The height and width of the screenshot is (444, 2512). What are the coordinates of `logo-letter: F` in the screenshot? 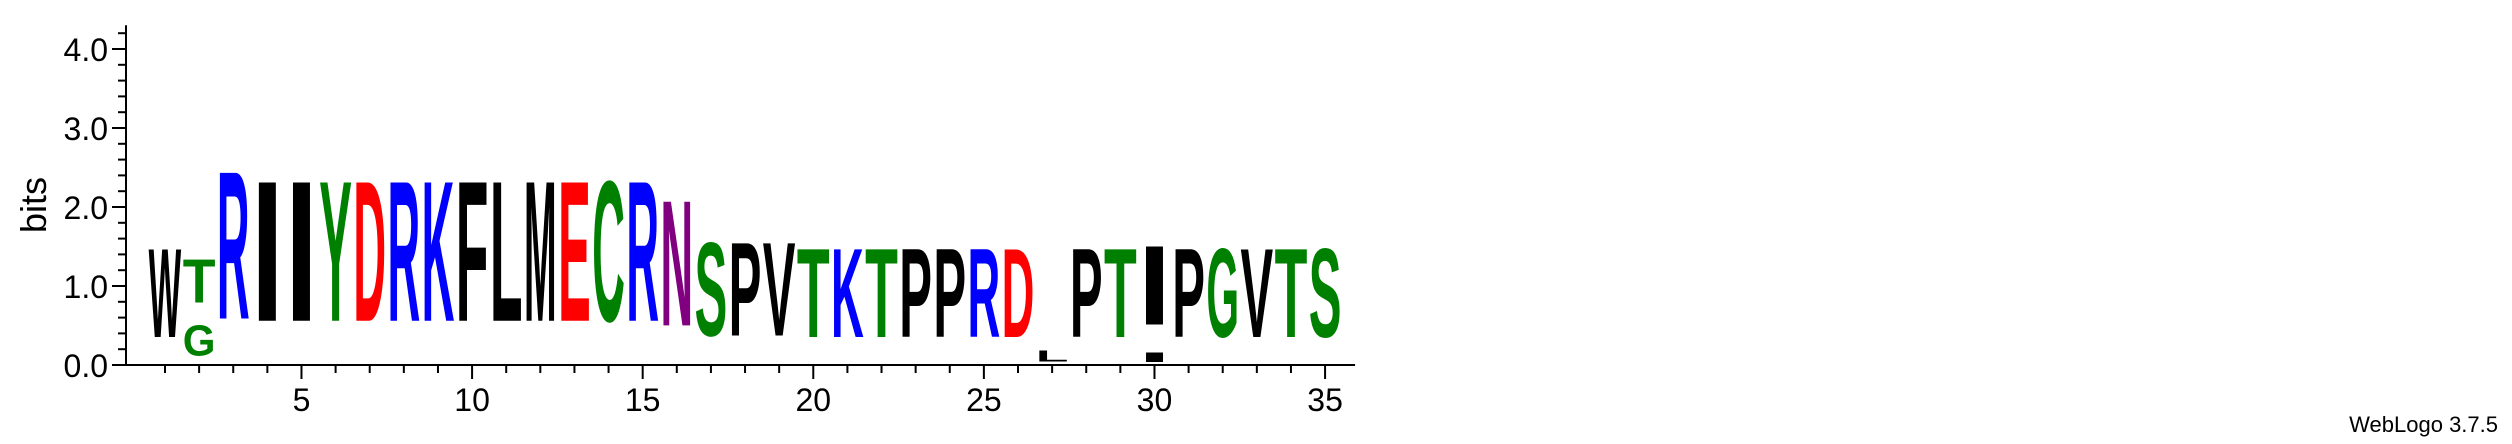 It's located at (472, 252).